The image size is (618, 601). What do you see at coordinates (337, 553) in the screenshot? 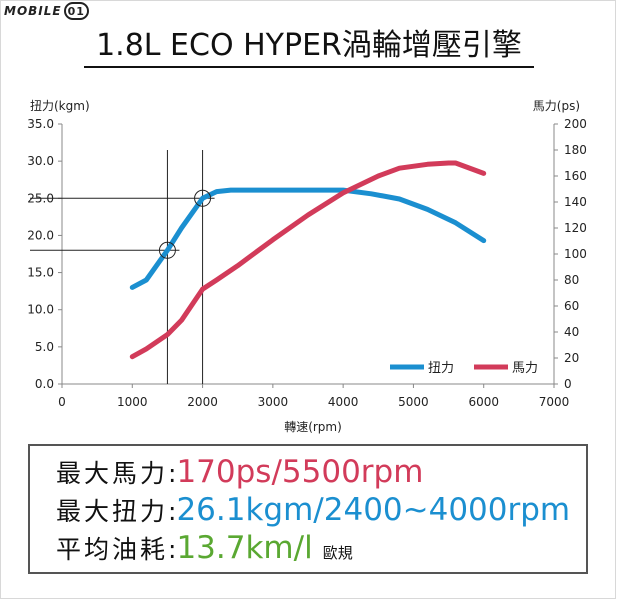
I see `spec-note: 歐規` at bounding box center [337, 553].